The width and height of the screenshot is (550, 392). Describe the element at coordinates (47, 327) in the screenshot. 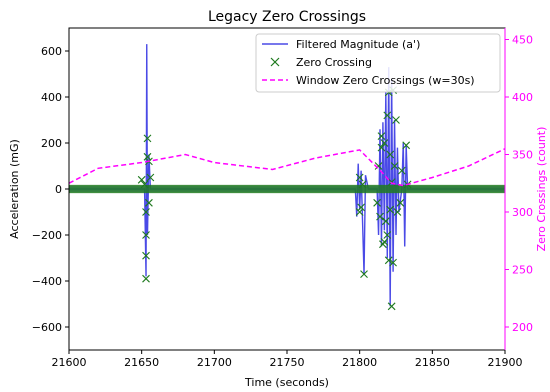

I see `left-tick-label: −600` at that location.